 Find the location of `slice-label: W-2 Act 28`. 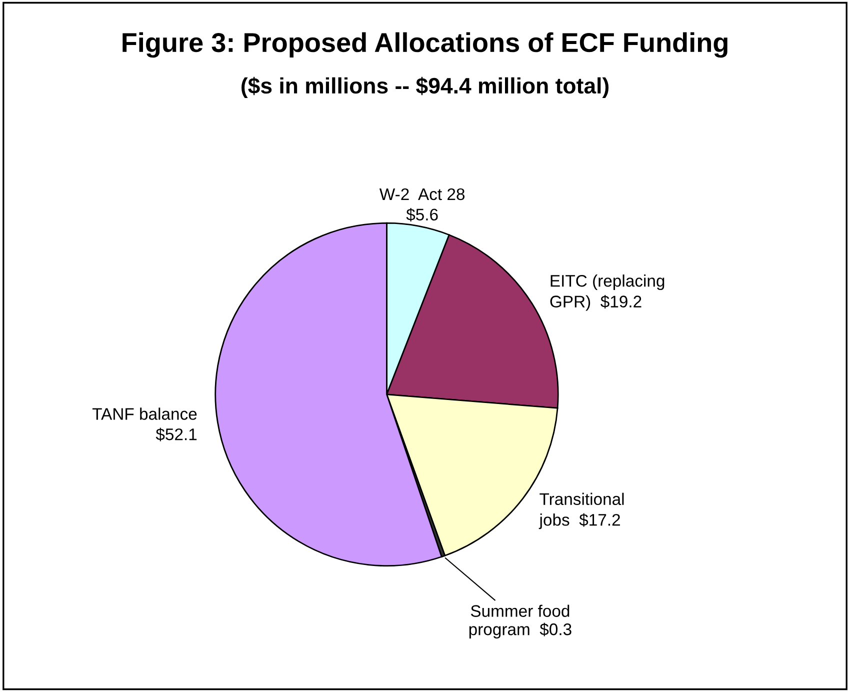

slice-label: W-2 Act 28 is located at coordinates (422, 194).